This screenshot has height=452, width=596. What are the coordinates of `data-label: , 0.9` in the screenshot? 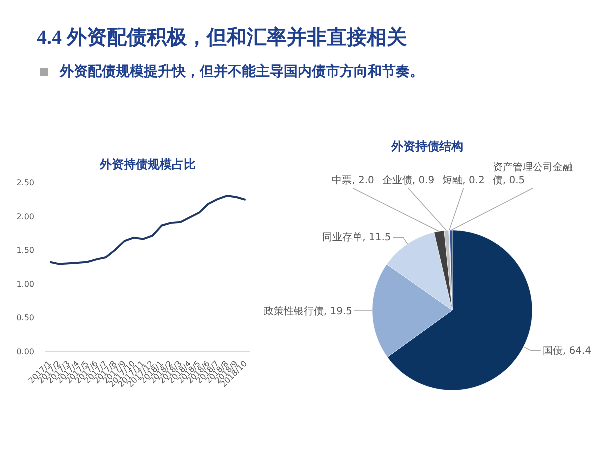 It's located at (423, 181).